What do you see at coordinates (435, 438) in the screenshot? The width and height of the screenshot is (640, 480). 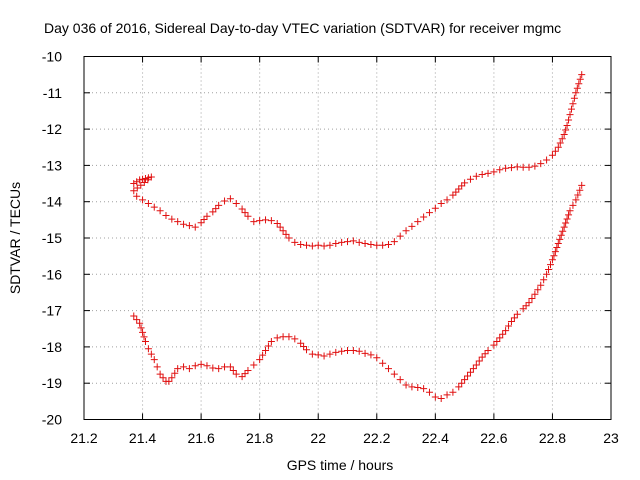 I see `x-tick-label: 22.4` at bounding box center [435, 438].